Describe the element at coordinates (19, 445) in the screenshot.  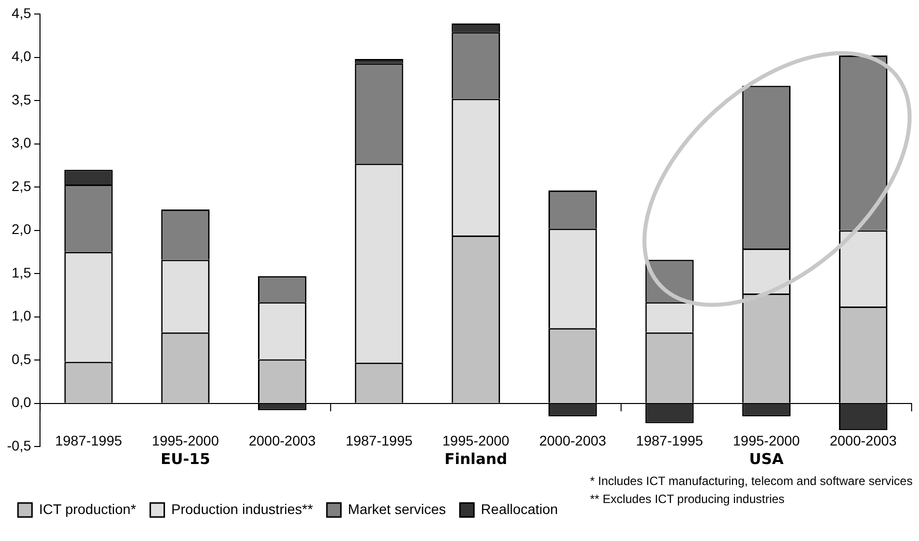
I see `y-tick-label: -0,5` at that location.